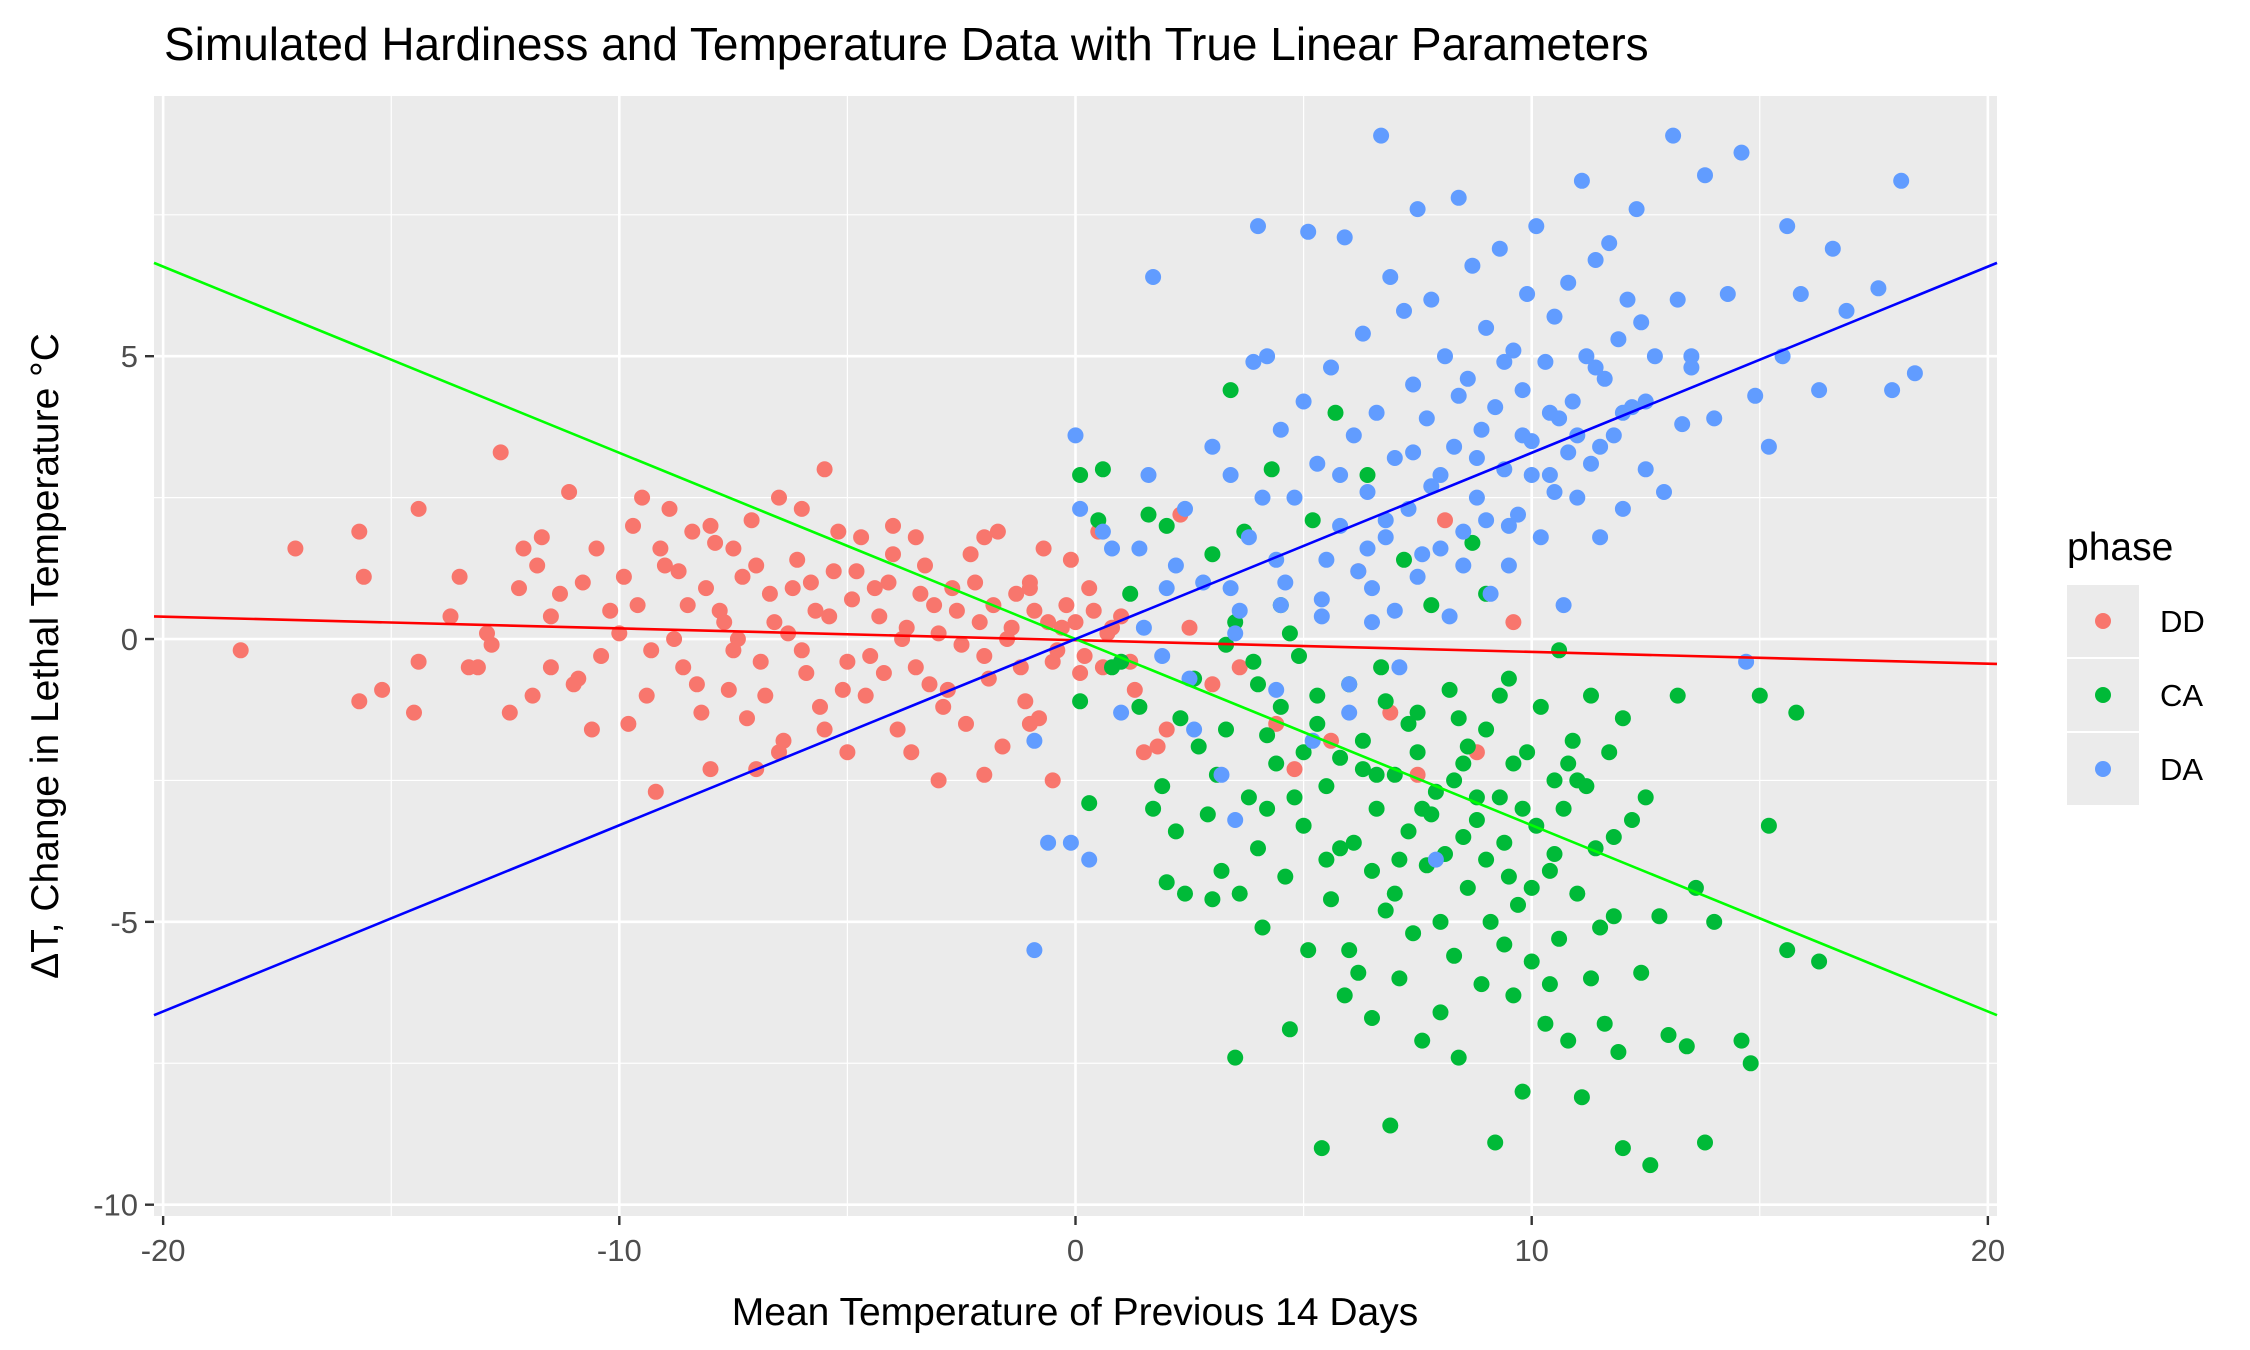  Describe the element at coordinates (2182, 621) in the screenshot. I see `legend-label-dd: DD` at that location.